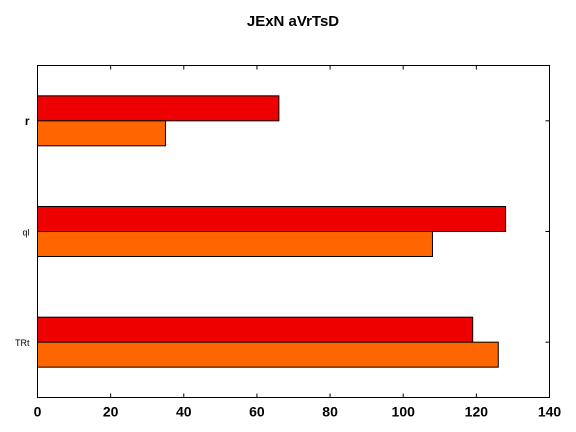  I want to click on x-tick-label: 100, so click(404, 412).